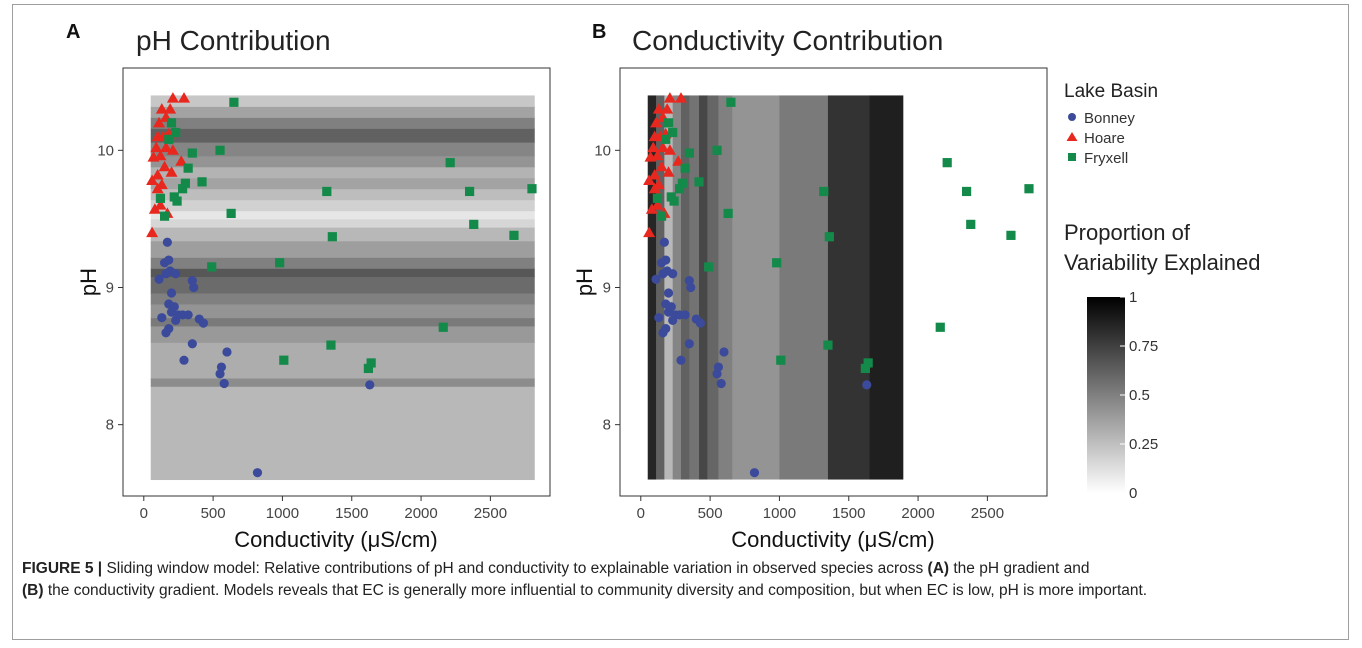 The width and height of the screenshot is (1362, 648). What do you see at coordinates (213, 513) in the screenshot?
I see `x-tick-label-500: 500` at bounding box center [213, 513].